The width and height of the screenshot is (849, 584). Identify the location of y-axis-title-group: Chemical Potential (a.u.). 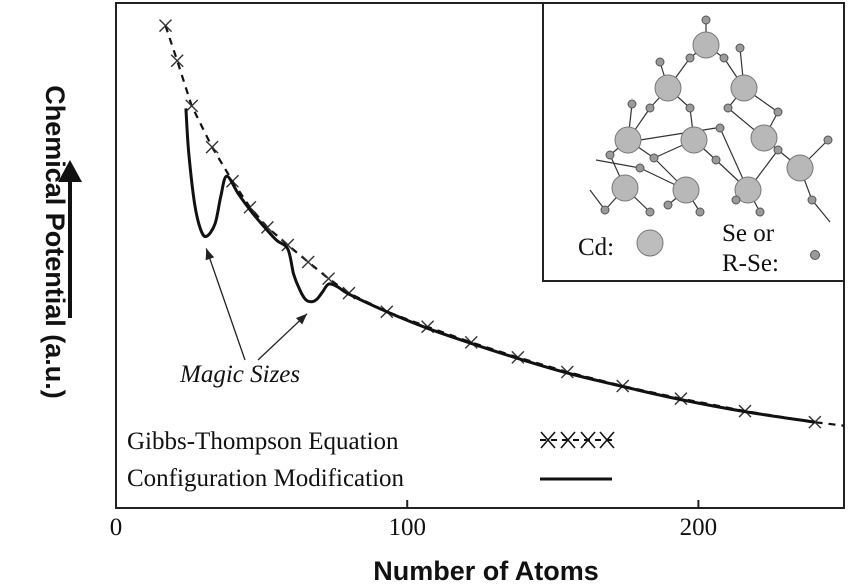
(61, 242).